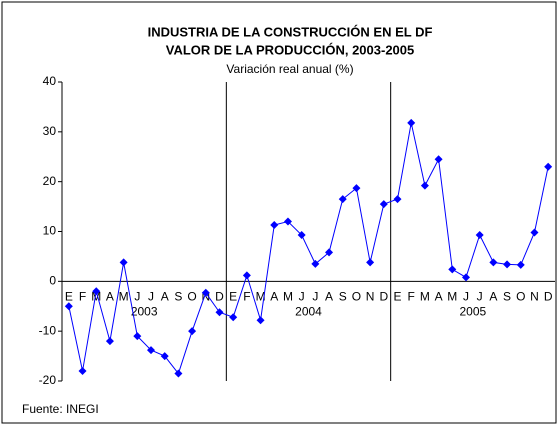  Describe the element at coordinates (472, 312) in the screenshot. I see `year-label: 2005` at that location.